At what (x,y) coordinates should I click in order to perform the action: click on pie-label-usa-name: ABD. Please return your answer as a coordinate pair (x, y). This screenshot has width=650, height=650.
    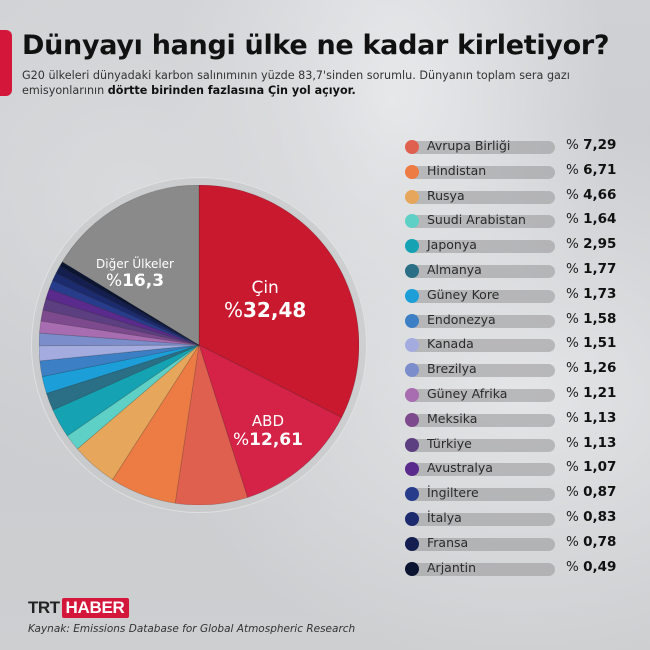
    Looking at the image, I should click on (268, 421).